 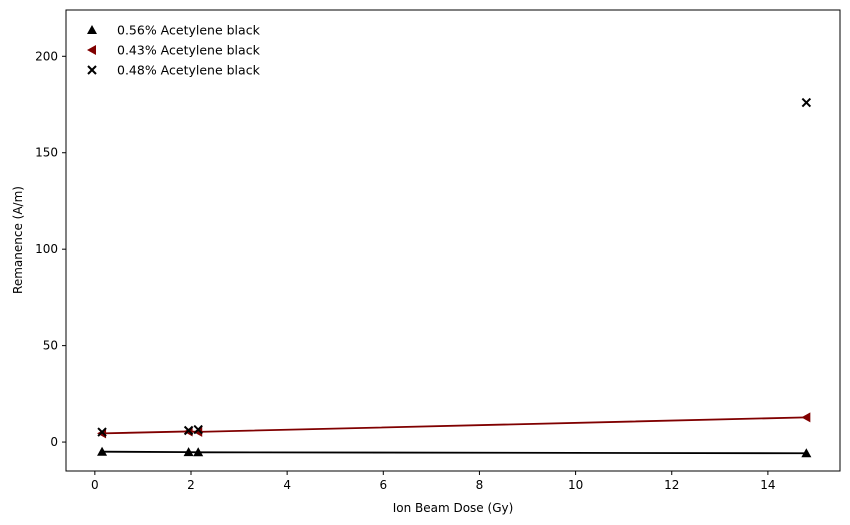 I want to click on y-tick-label: 150, so click(x=46, y=153).